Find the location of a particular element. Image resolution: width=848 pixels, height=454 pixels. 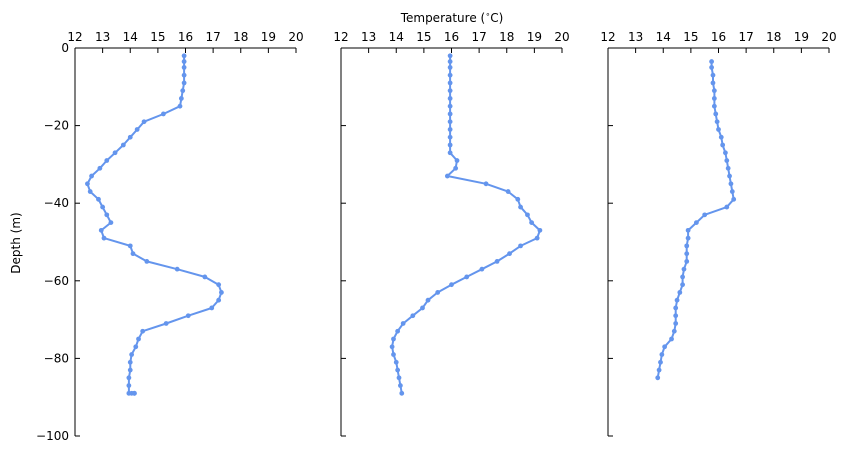

y-tick-label: −20 is located at coordinates (56, 126).